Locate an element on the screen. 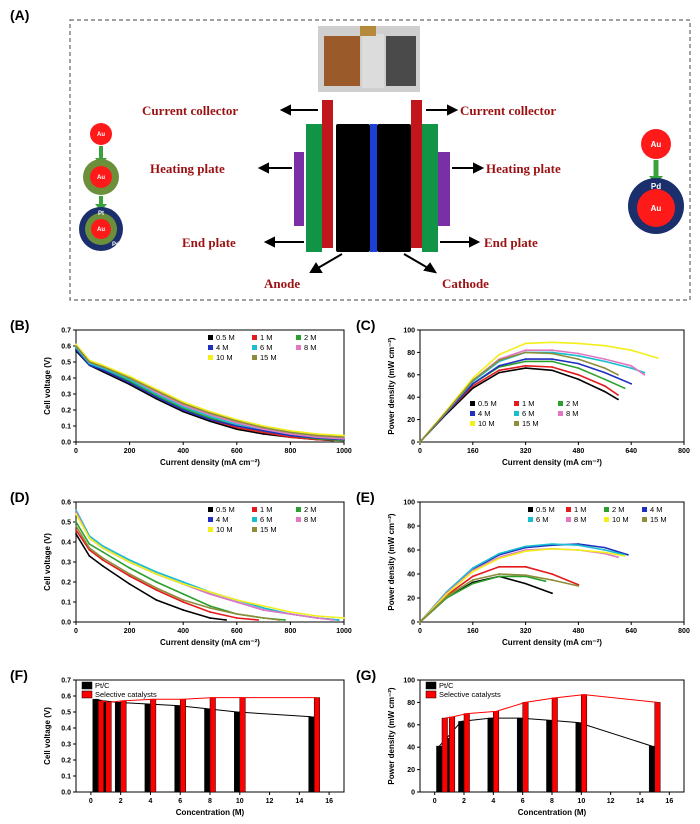 This screenshot has height=824, width=700. y-tick-label: 0.0 is located at coordinates (66, 443).